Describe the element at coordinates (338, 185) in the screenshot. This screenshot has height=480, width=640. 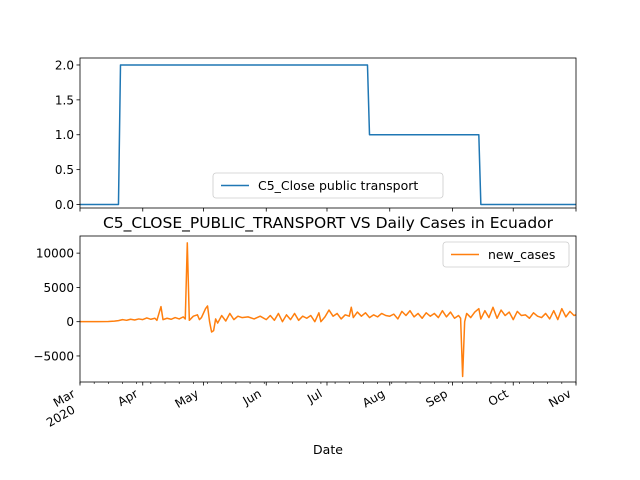
I see `top-legend-label: C5_Close public transport` at that location.